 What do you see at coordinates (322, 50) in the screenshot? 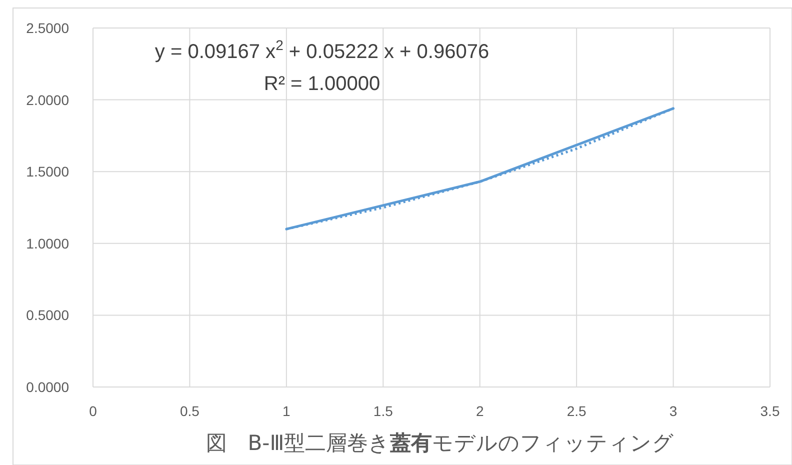
I see `annotation: y = 0.09167 x$^{2}$ + 0.05222 x + 0.96076` at bounding box center [322, 50].